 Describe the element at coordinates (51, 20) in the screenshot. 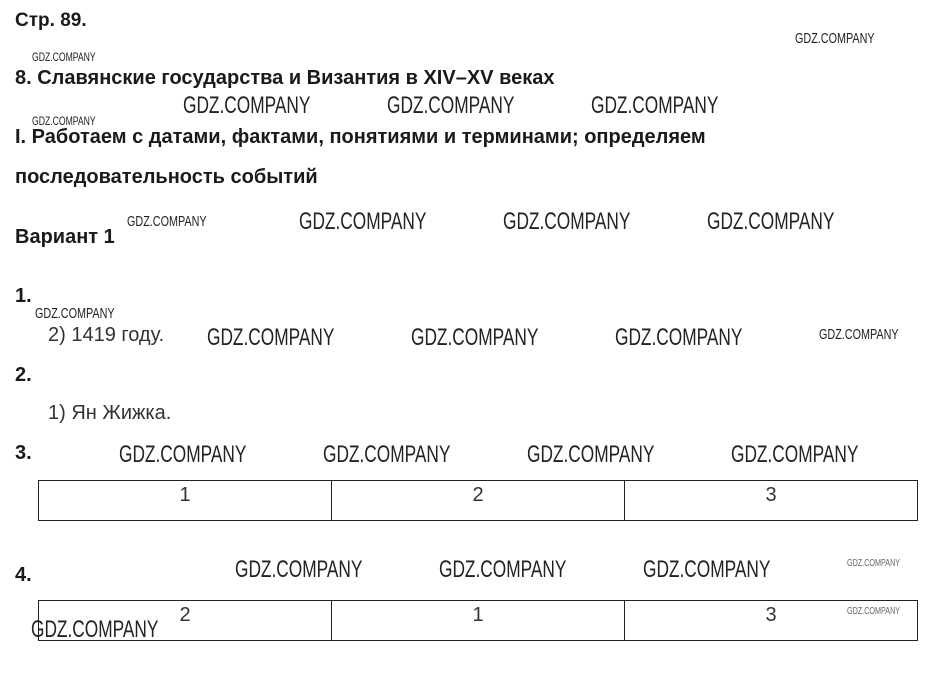

I see `page-label: Стр. 89.` at that location.